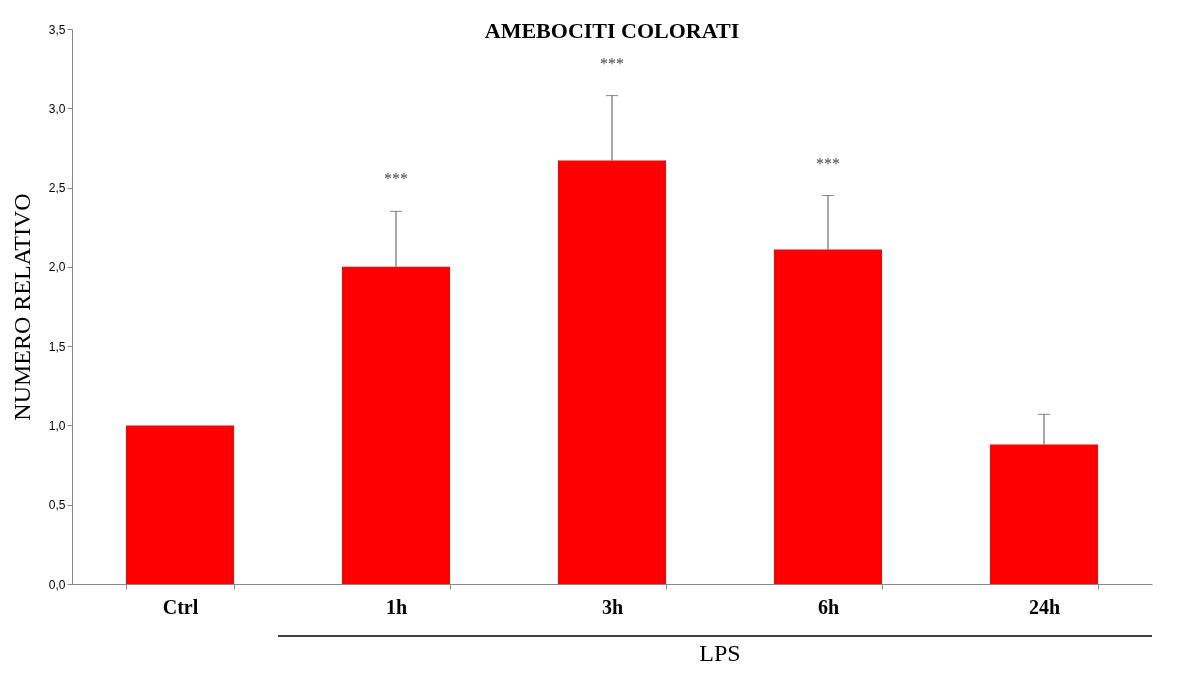 The image size is (1202, 689). I want to click on y-tick-label: 1,0, so click(57, 425).